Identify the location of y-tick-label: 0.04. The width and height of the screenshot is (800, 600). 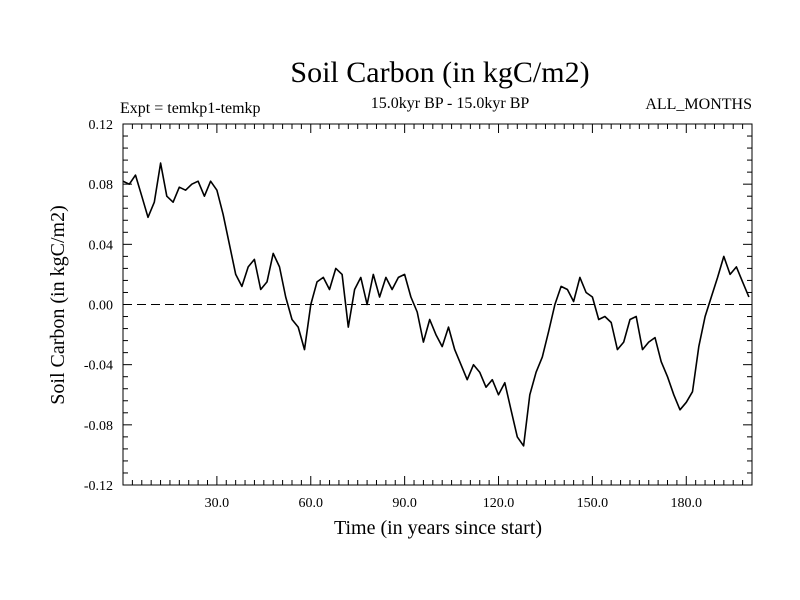
(101, 245).